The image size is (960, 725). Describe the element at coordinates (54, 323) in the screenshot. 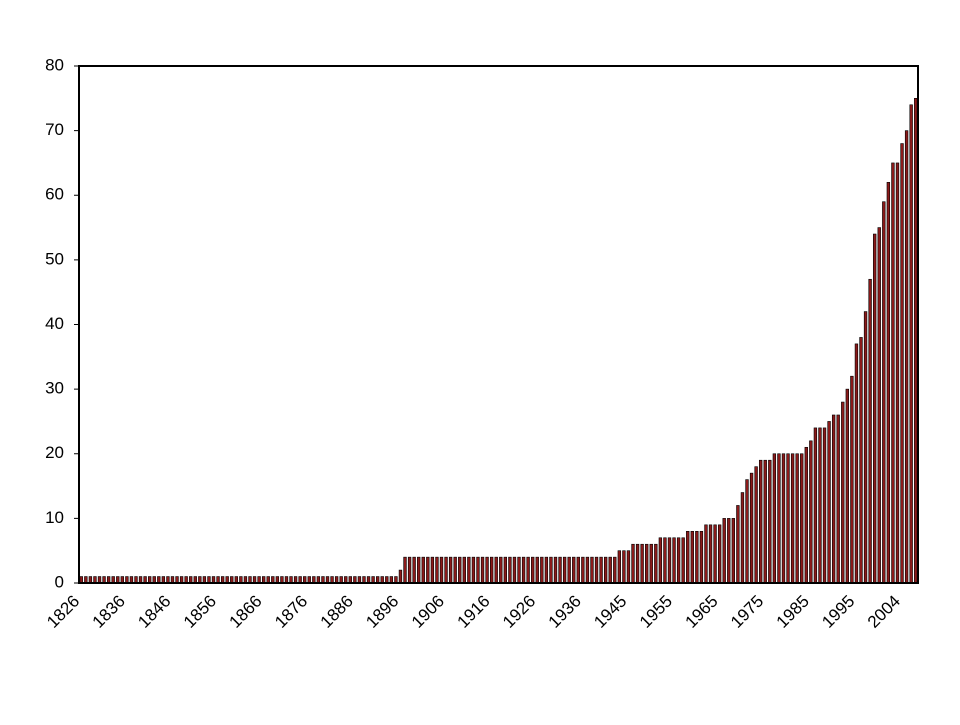

I see `y-tick-label: 40` at that location.